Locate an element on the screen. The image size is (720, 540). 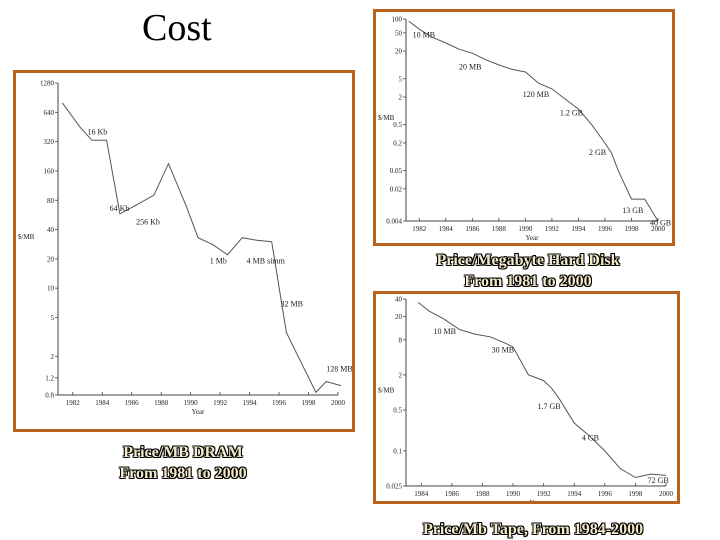
dram-x-tick-label: 1990 is located at coordinates (191, 403).